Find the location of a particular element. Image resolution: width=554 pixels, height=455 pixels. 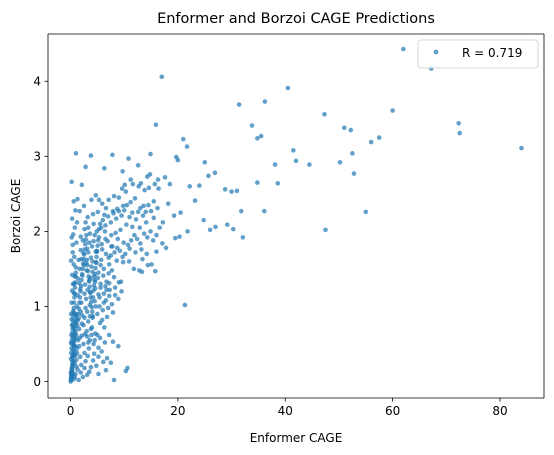

x-tick-label: 80 is located at coordinates (499, 411).